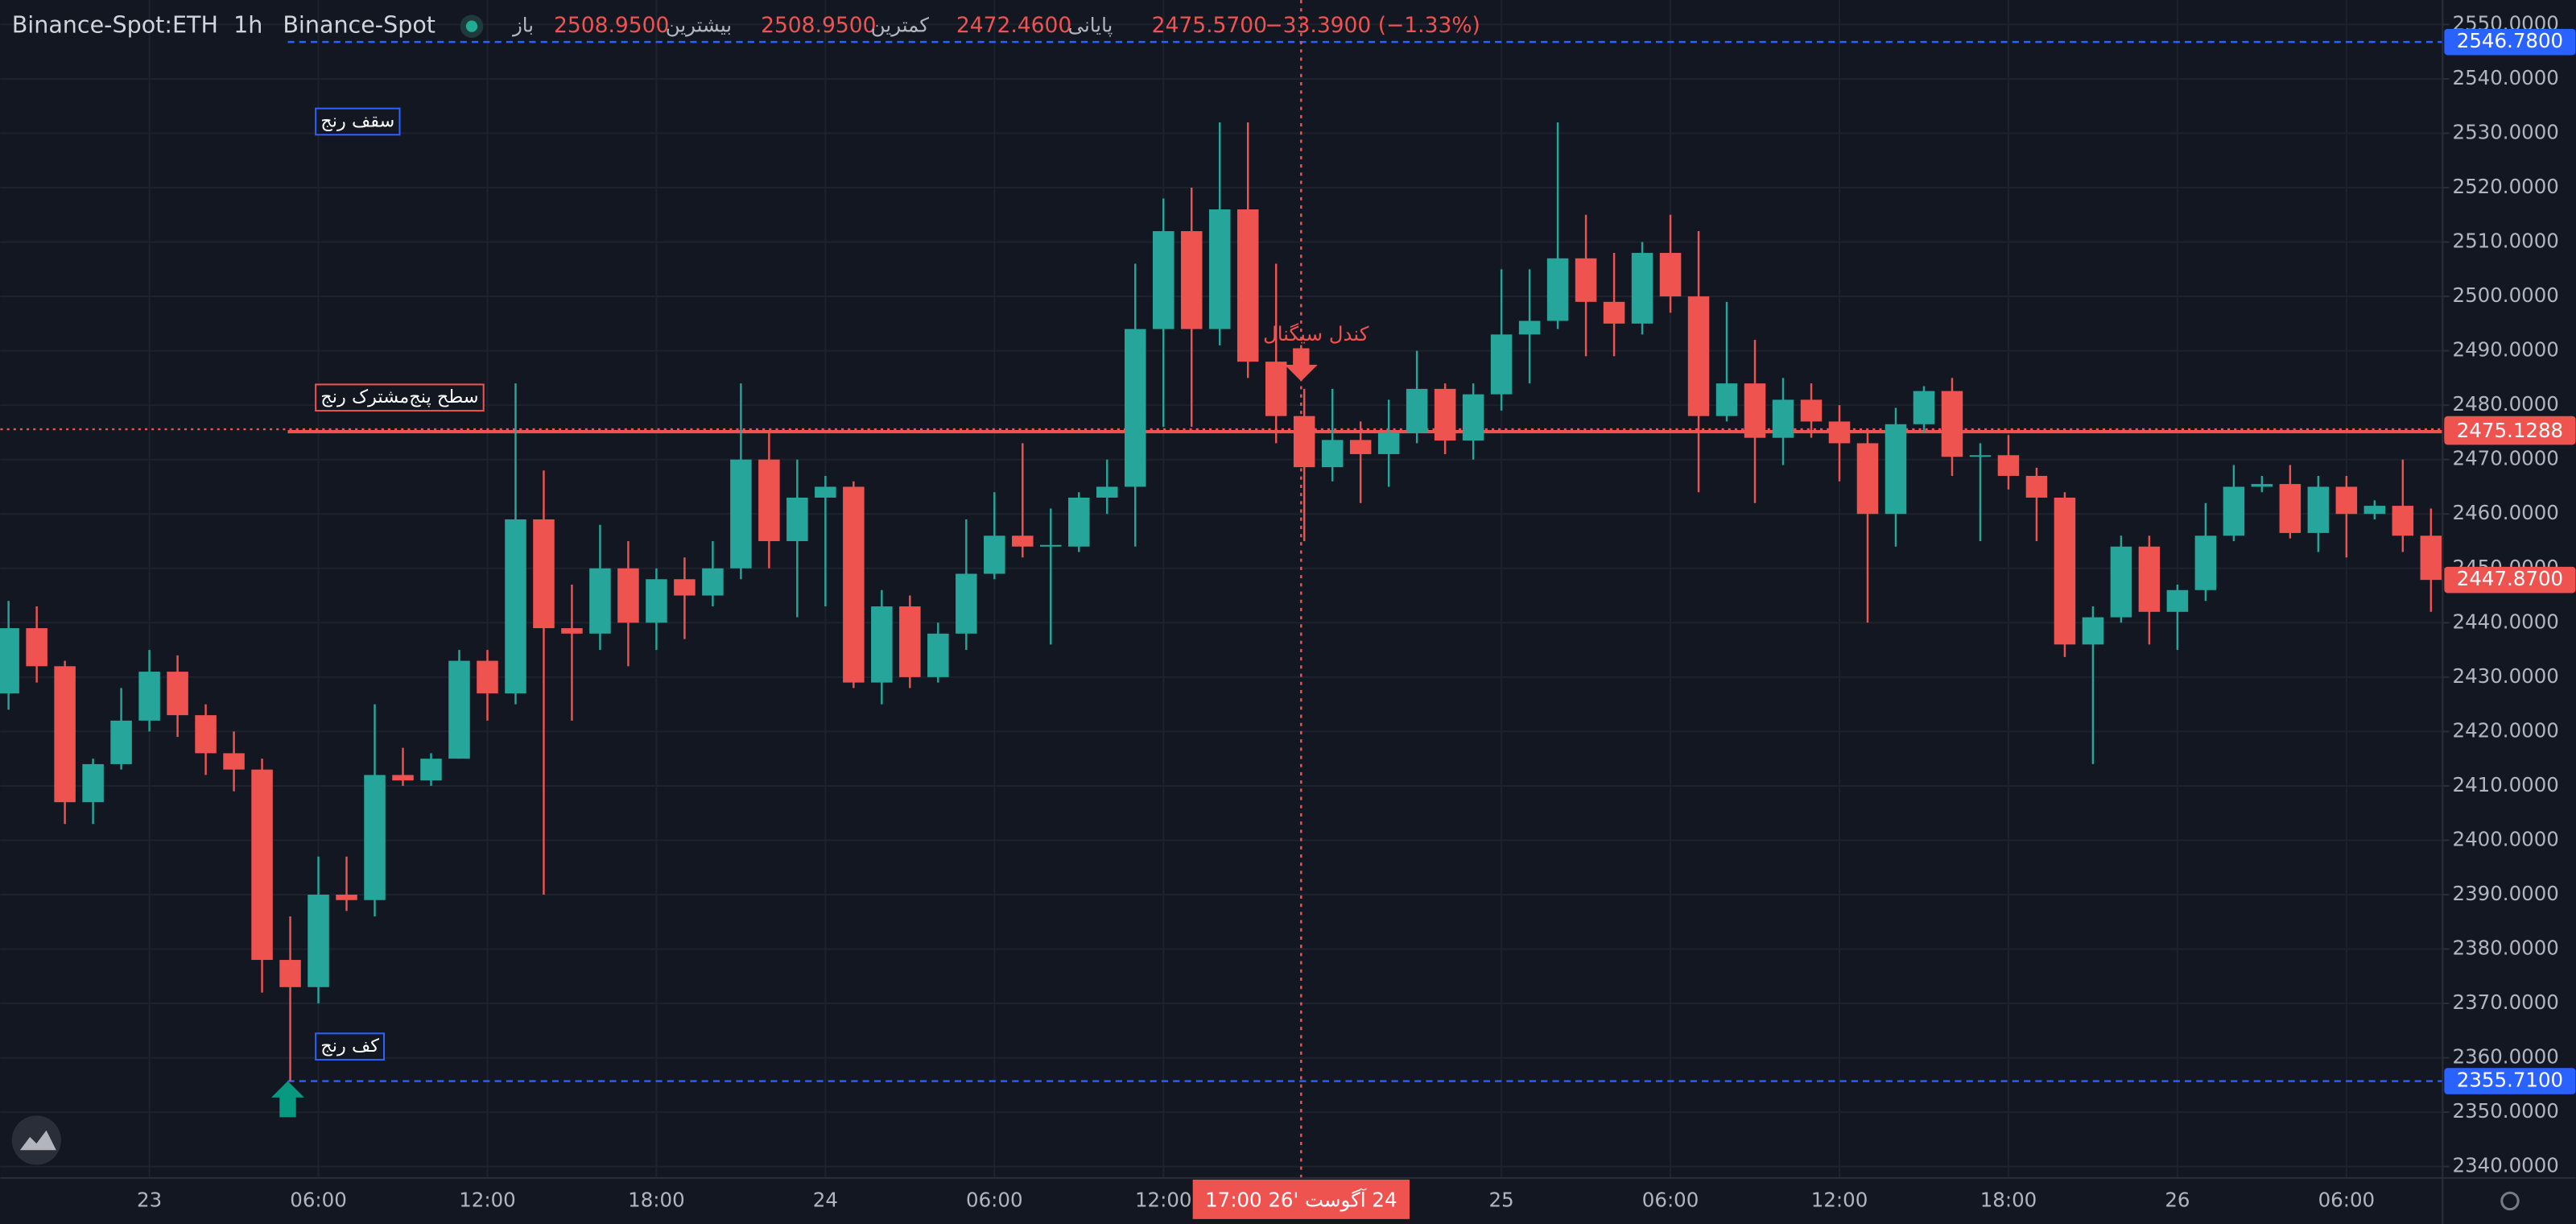  Describe the element at coordinates (471, 26) in the screenshot. I see `status-dot` at that location.